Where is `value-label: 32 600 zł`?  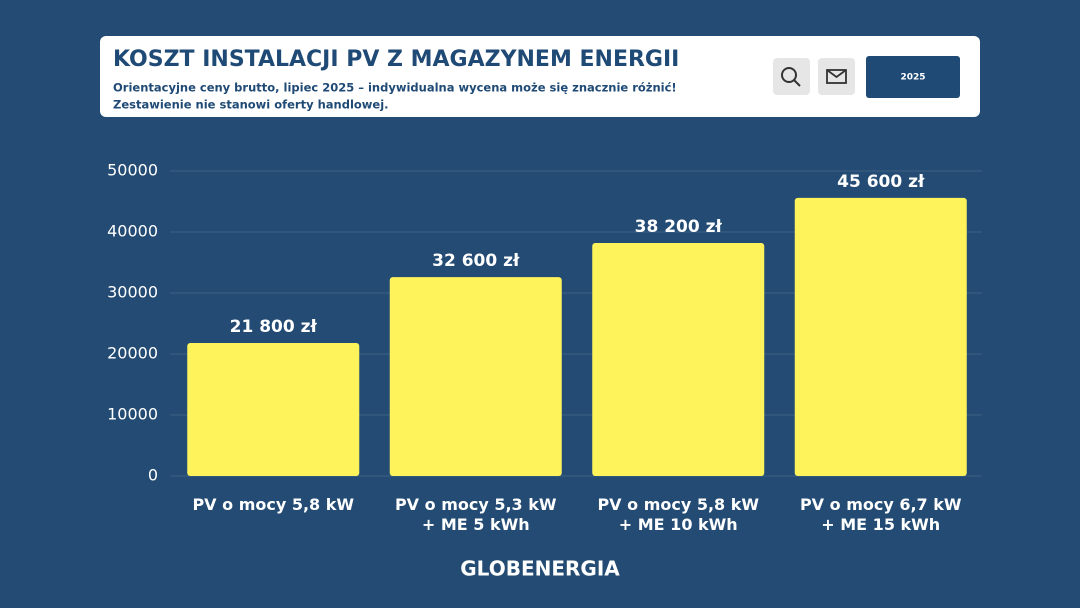 value-label: 32 600 zł is located at coordinates (476, 261).